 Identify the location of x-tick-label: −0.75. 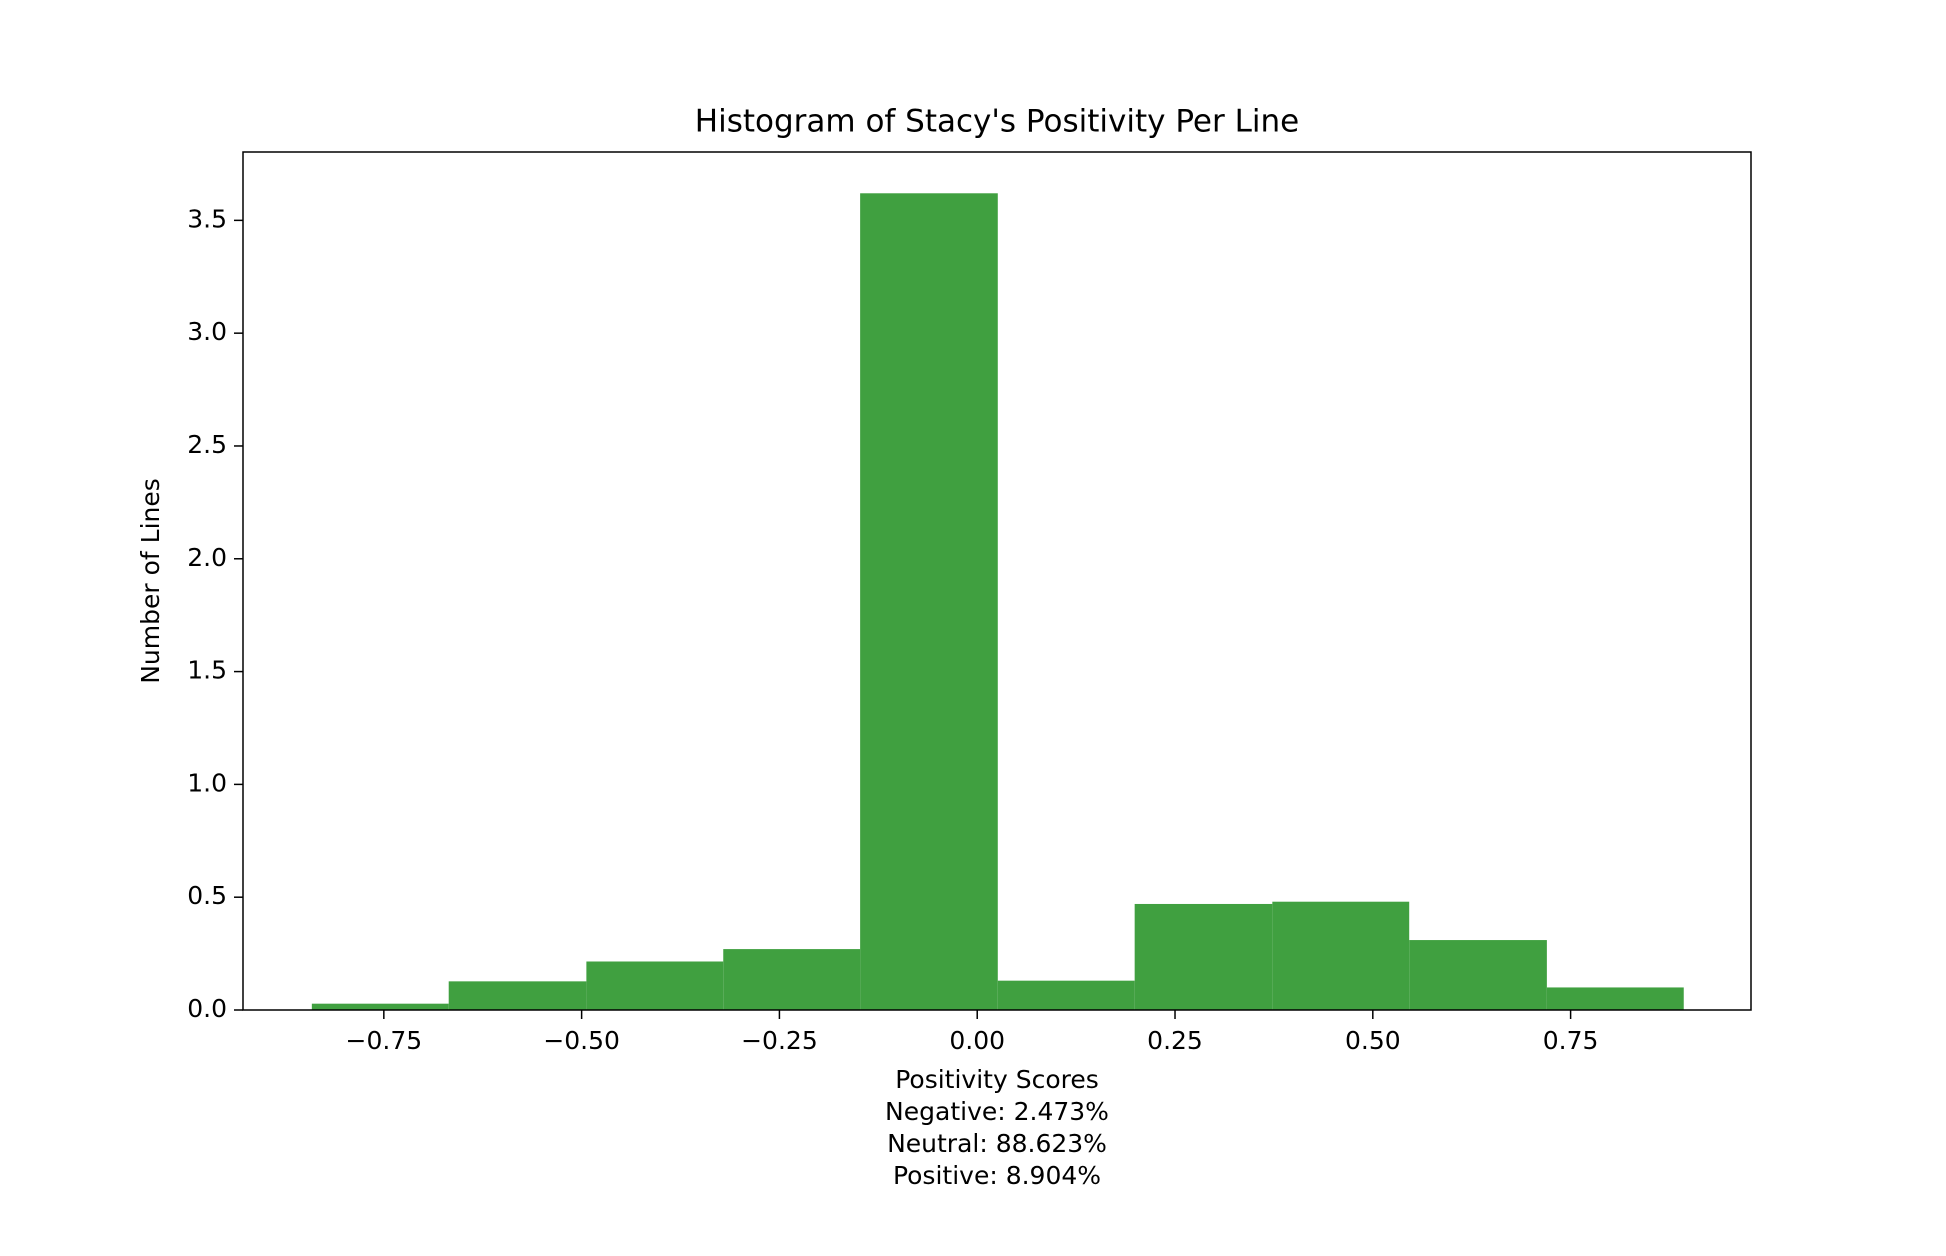
(384, 1040).